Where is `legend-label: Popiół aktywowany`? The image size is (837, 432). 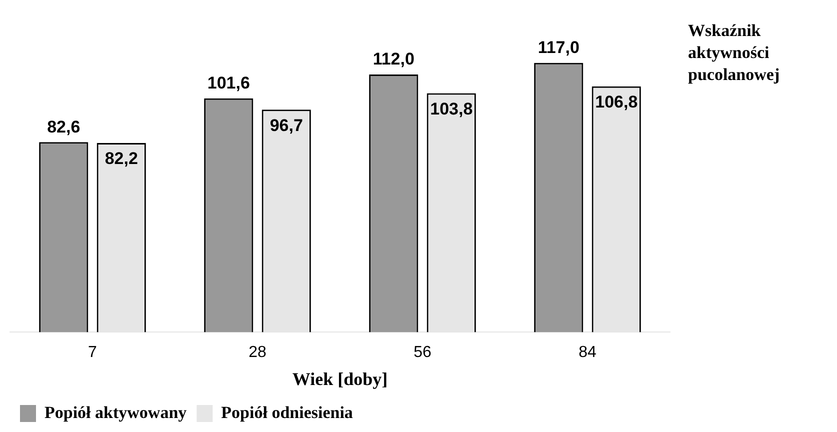
legend-label: Popiół aktywowany is located at coordinates (116, 412).